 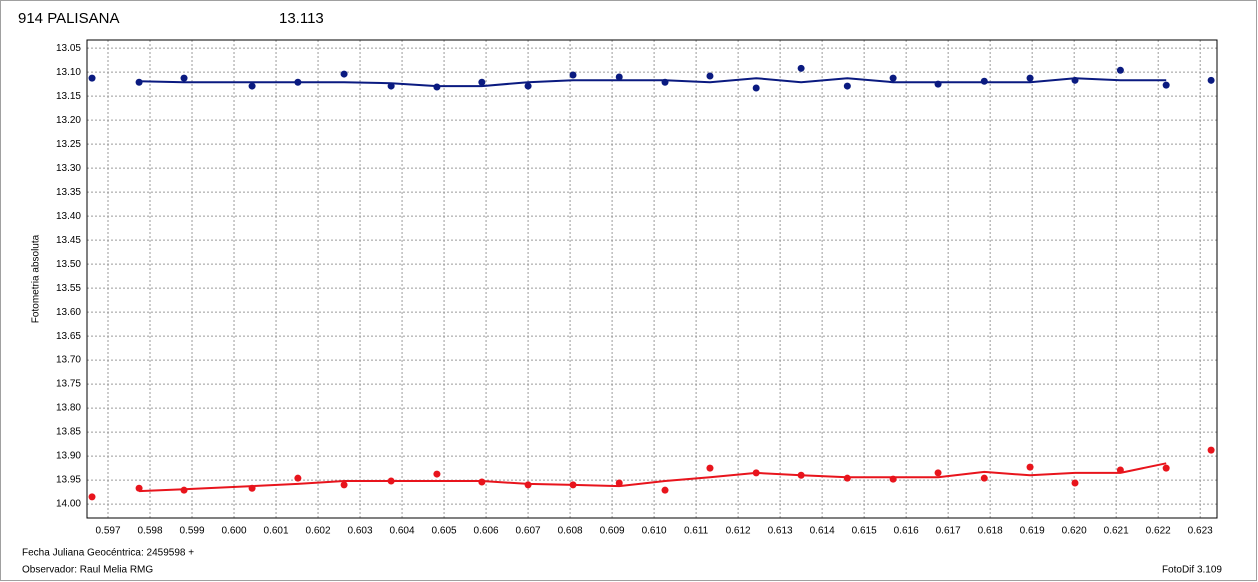 I want to click on y-tick-label: 14.00, so click(x=68, y=504).